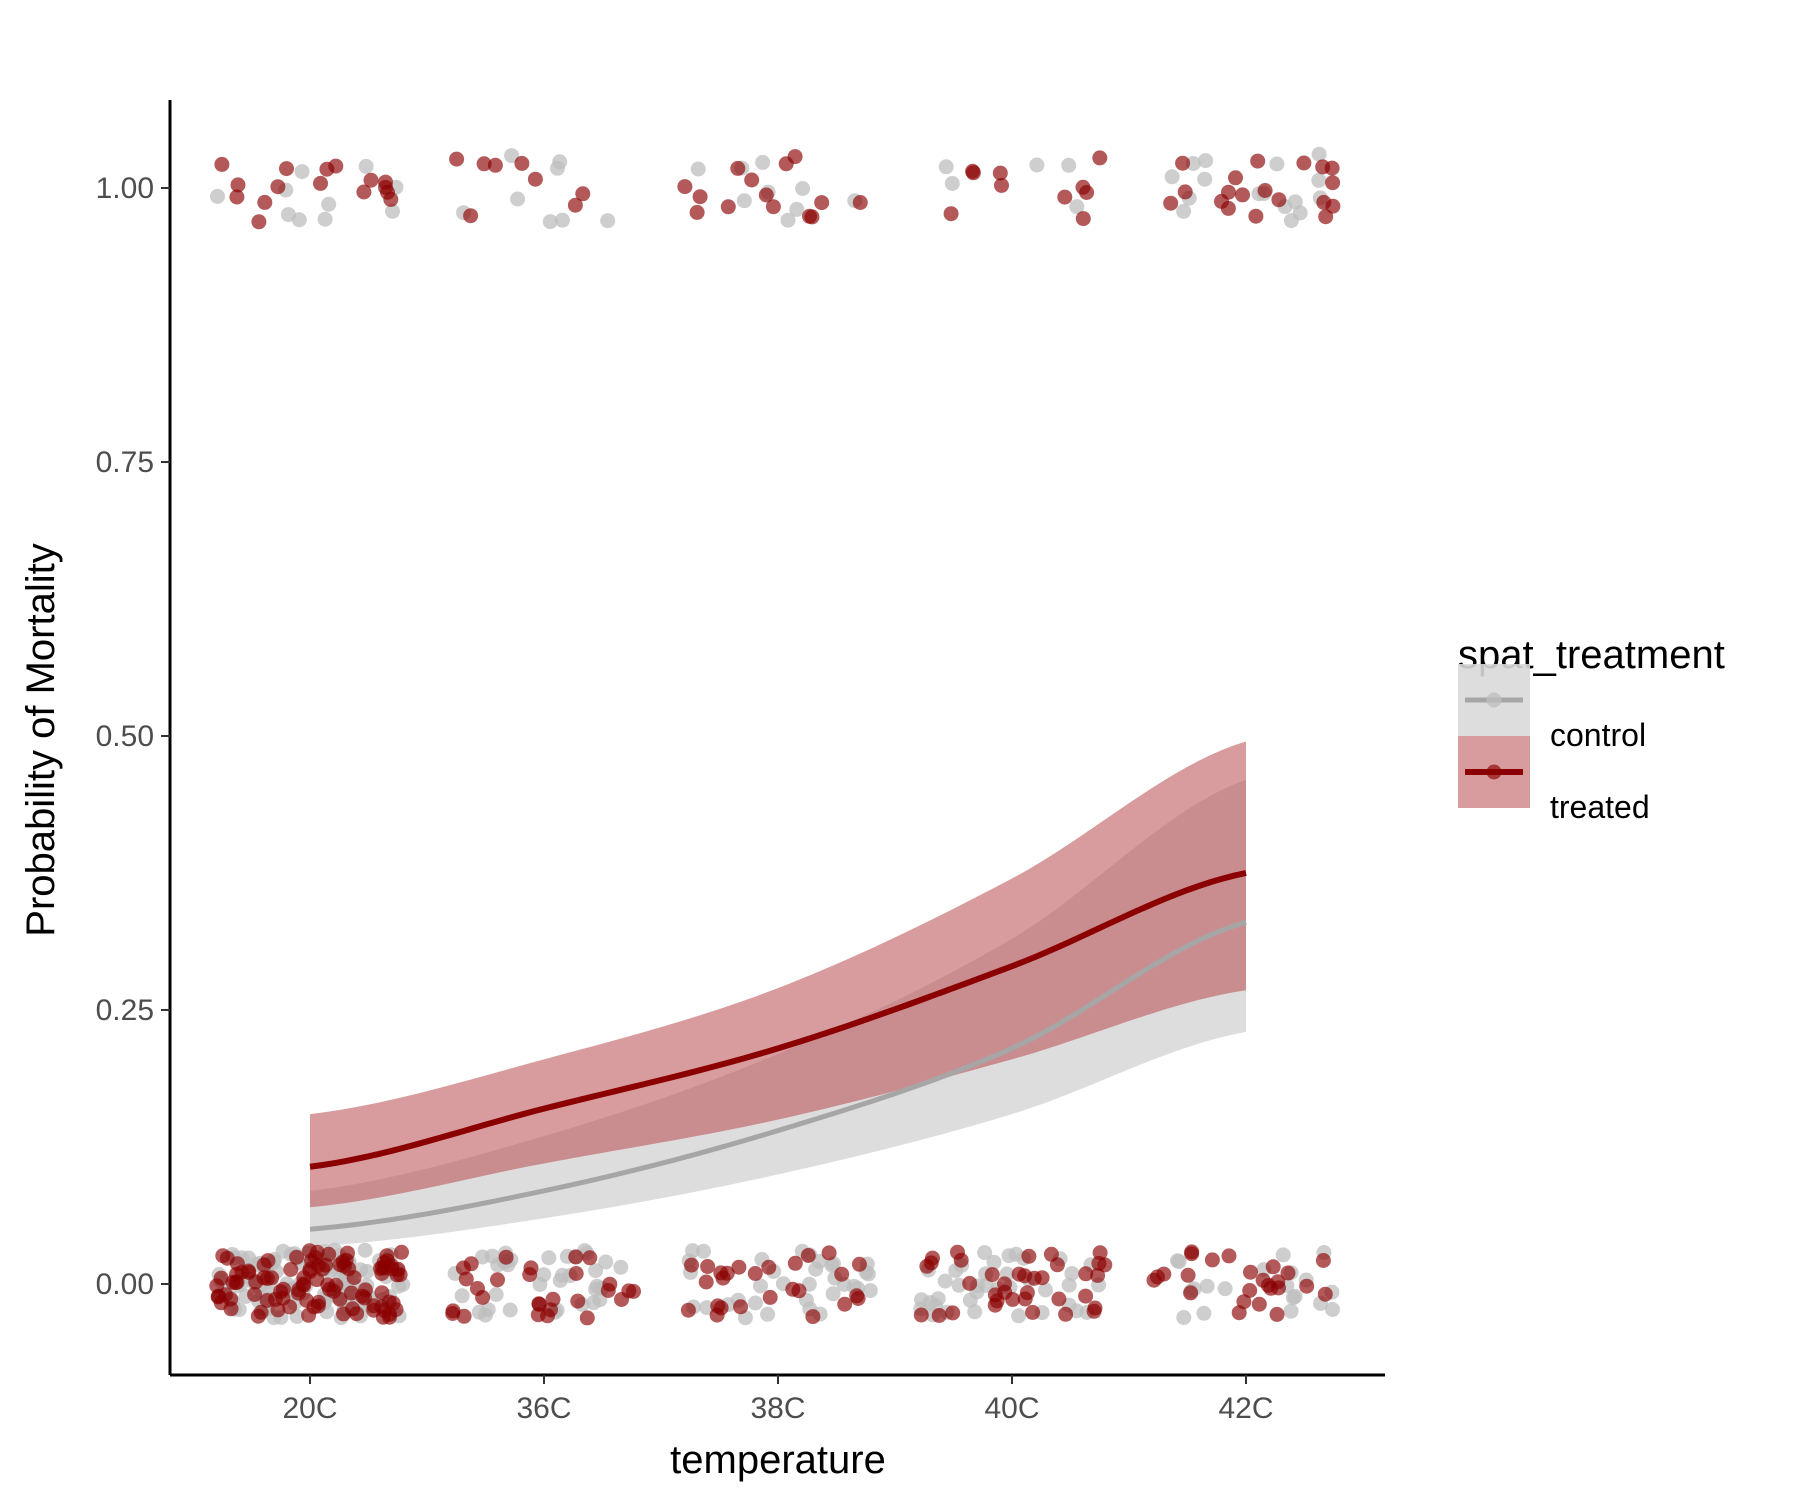 The image size is (1800, 1500). I want to click on x-tick-label: 20C, so click(309, 1408).